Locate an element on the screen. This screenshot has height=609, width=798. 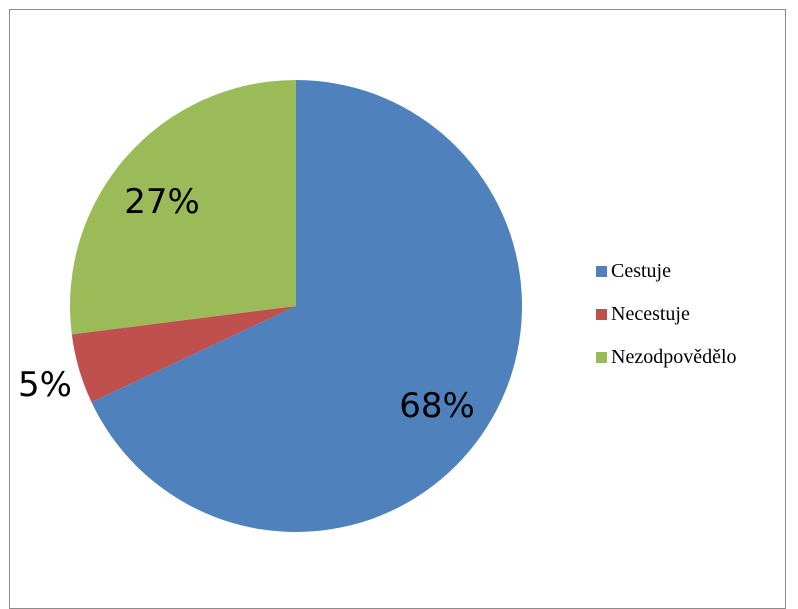
legend: Cestuje Necestuje Nezodpovědělo is located at coordinates (666, 314).